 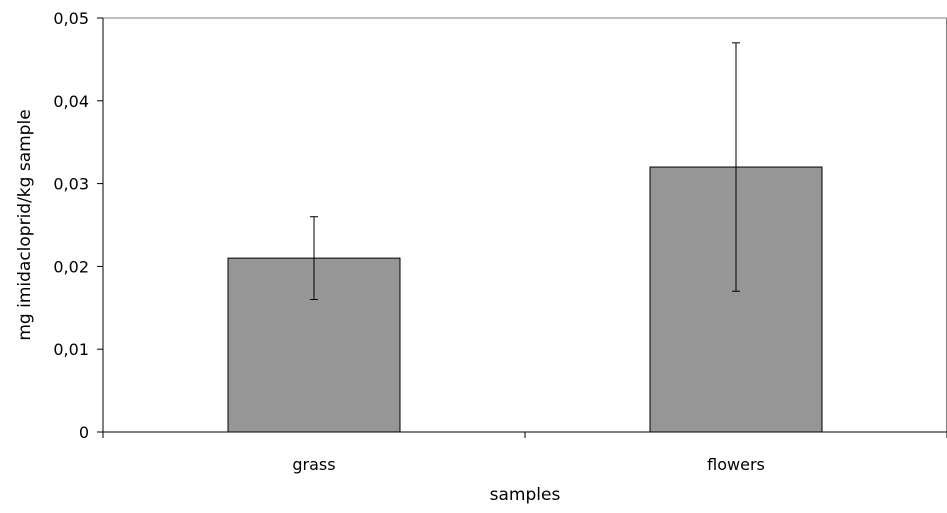 I want to click on x-axis-title: samples, so click(x=525, y=495).